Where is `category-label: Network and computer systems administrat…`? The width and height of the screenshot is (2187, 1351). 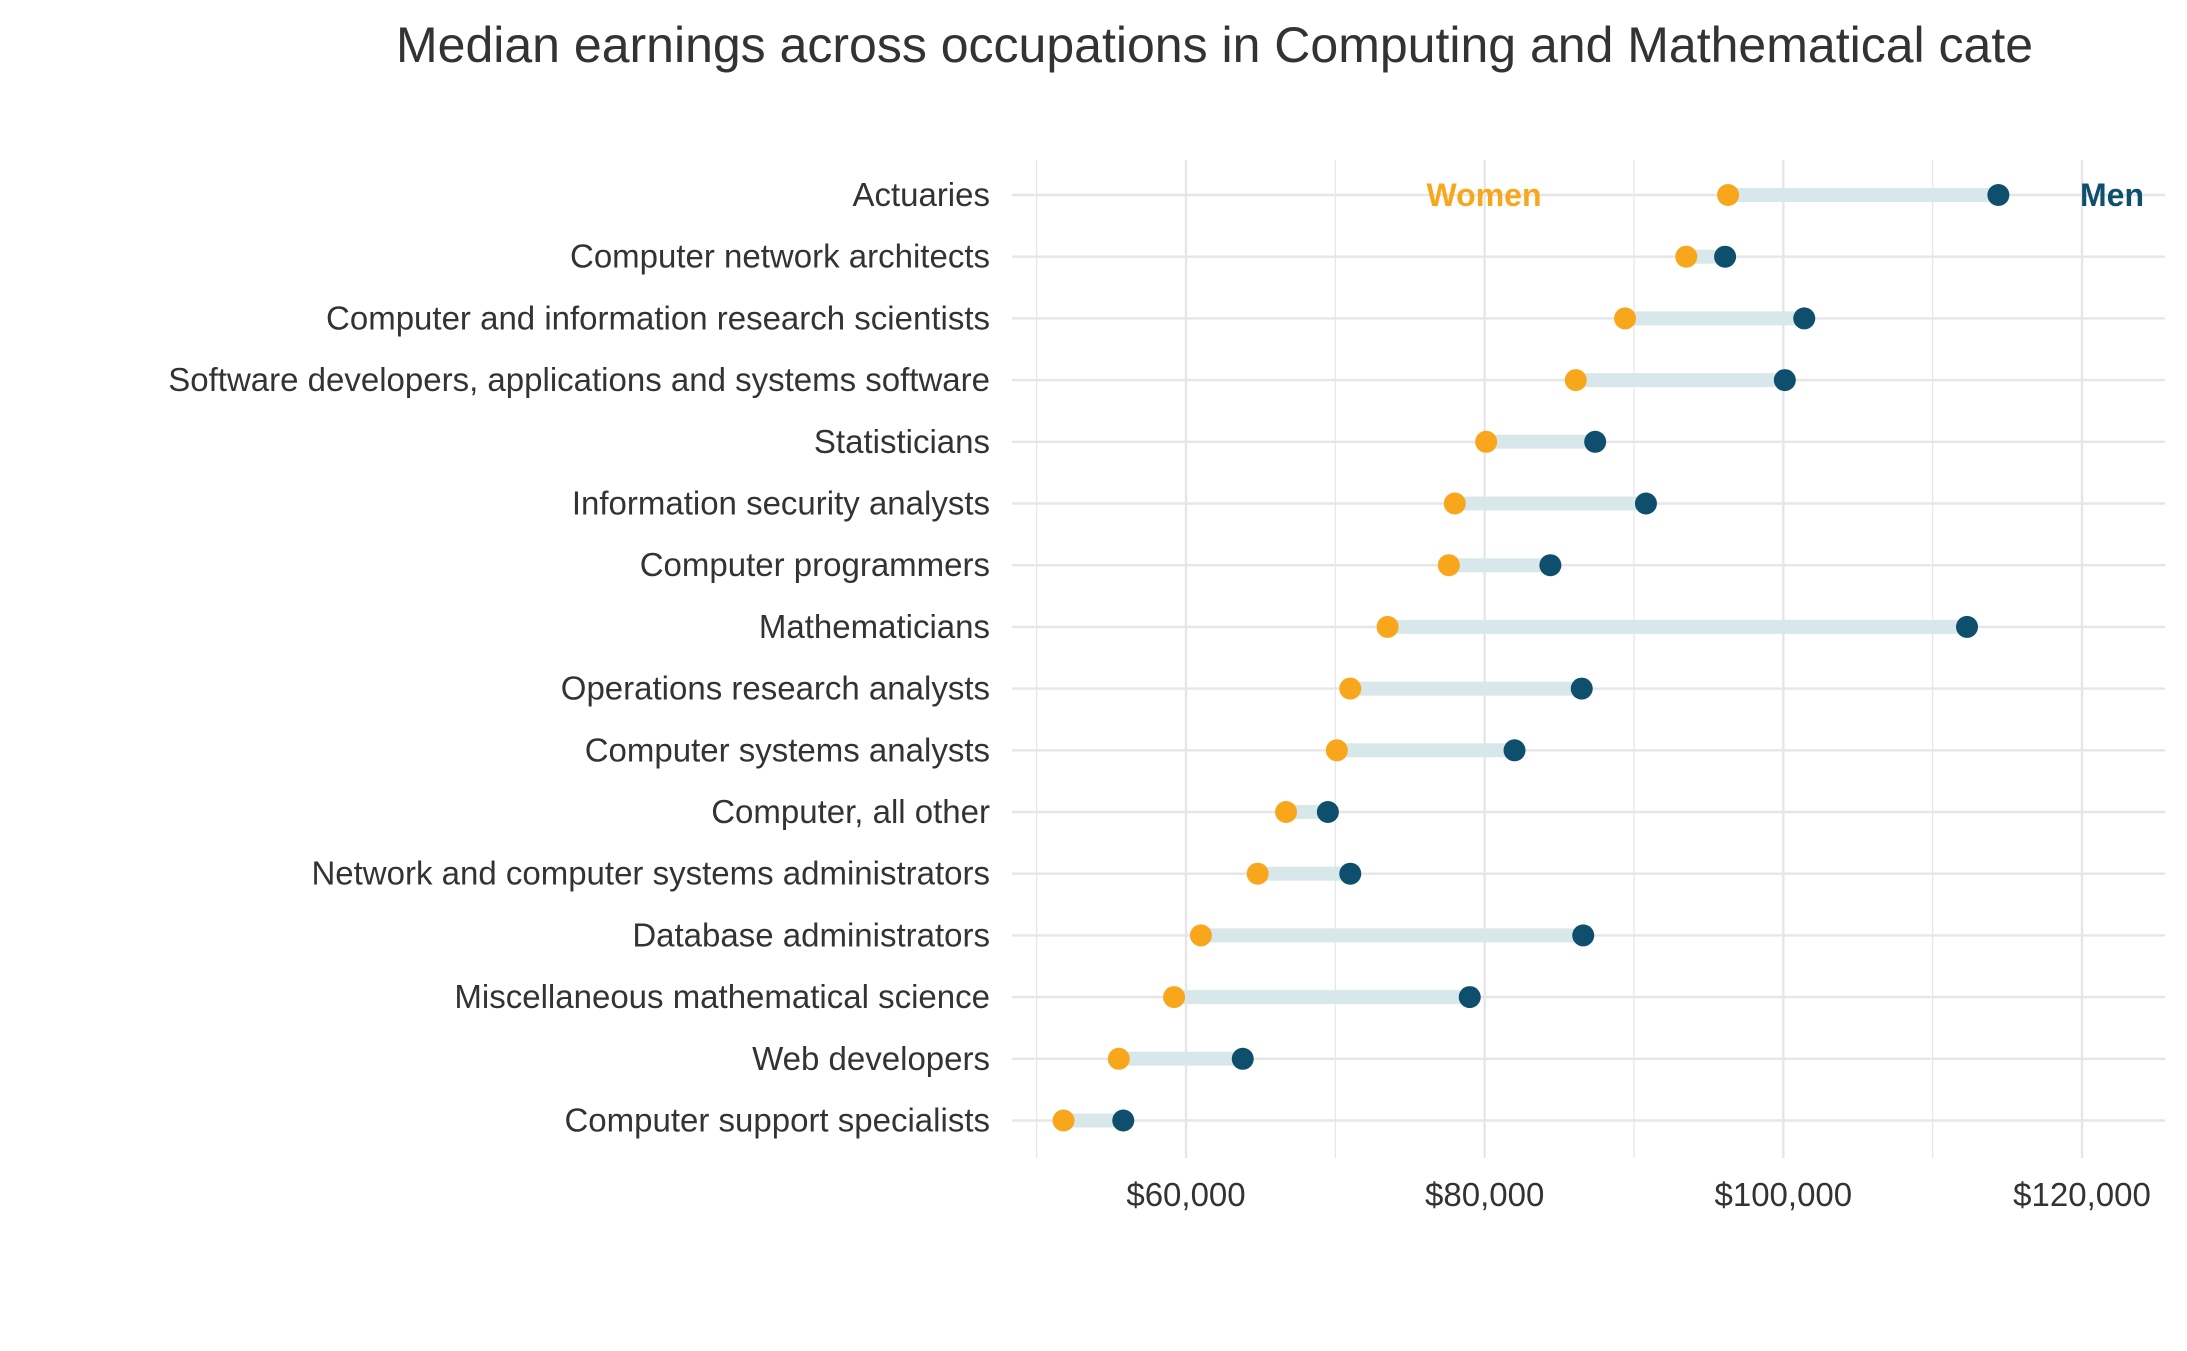
category-label: Network and computer systems administrat… is located at coordinates (650, 873).